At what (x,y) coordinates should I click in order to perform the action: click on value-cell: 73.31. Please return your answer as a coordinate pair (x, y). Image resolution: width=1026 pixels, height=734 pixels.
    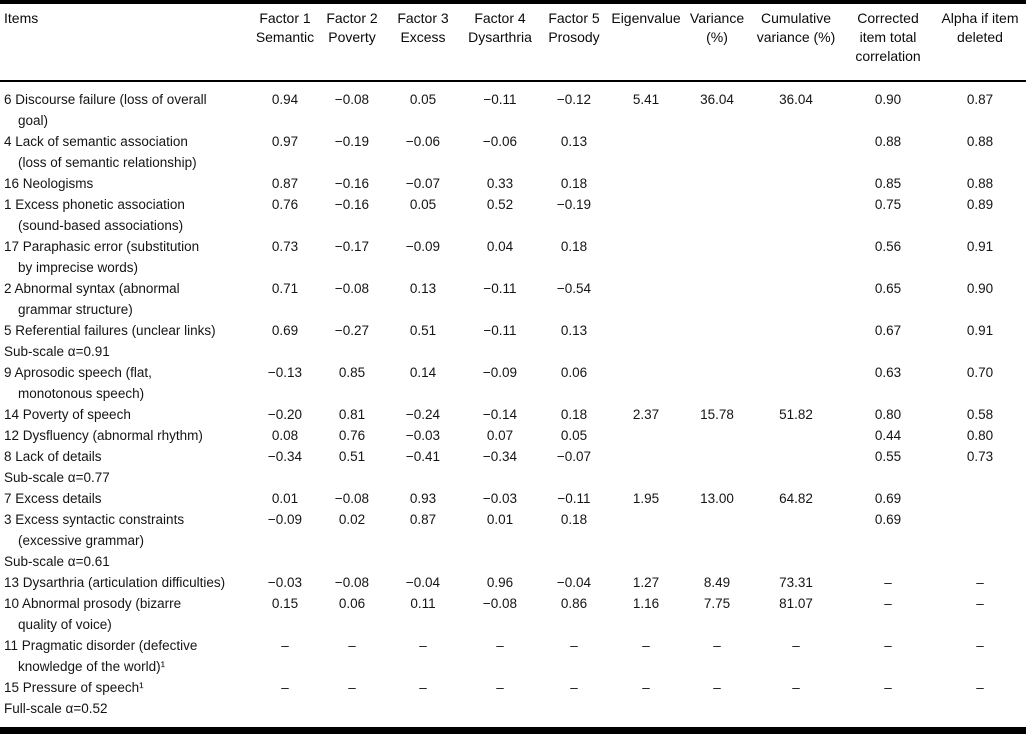
    Looking at the image, I should click on (796, 582).